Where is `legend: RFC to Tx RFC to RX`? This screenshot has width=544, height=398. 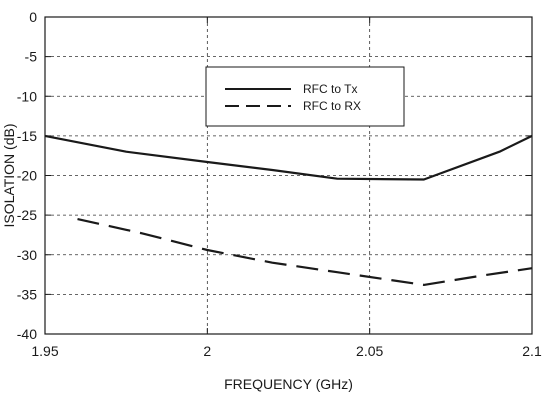 legend: RFC to Tx RFC to RX is located at coordinates (305, 96).